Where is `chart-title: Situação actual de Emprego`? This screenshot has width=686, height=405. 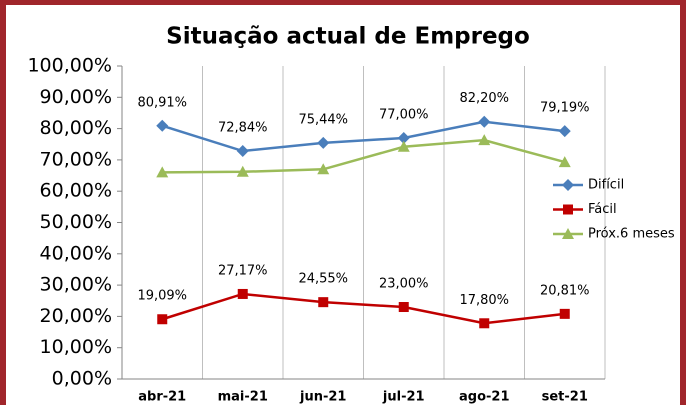 chart-title: Situação actual de Emprego is located at coordinates (348, 37).